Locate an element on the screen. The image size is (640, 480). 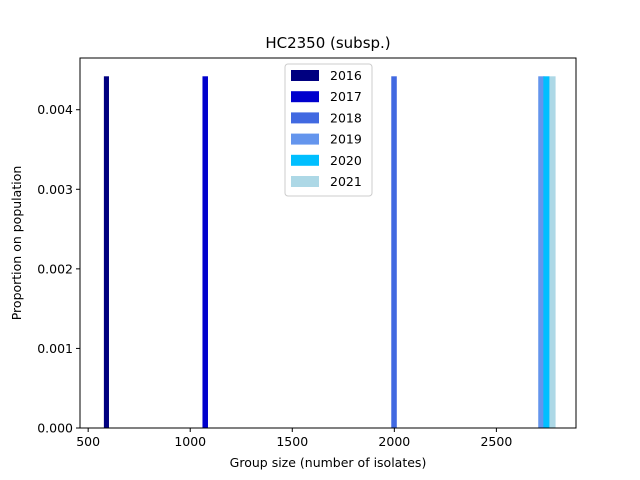
x-tick-label: 500 is located at coordinates (88, 441).